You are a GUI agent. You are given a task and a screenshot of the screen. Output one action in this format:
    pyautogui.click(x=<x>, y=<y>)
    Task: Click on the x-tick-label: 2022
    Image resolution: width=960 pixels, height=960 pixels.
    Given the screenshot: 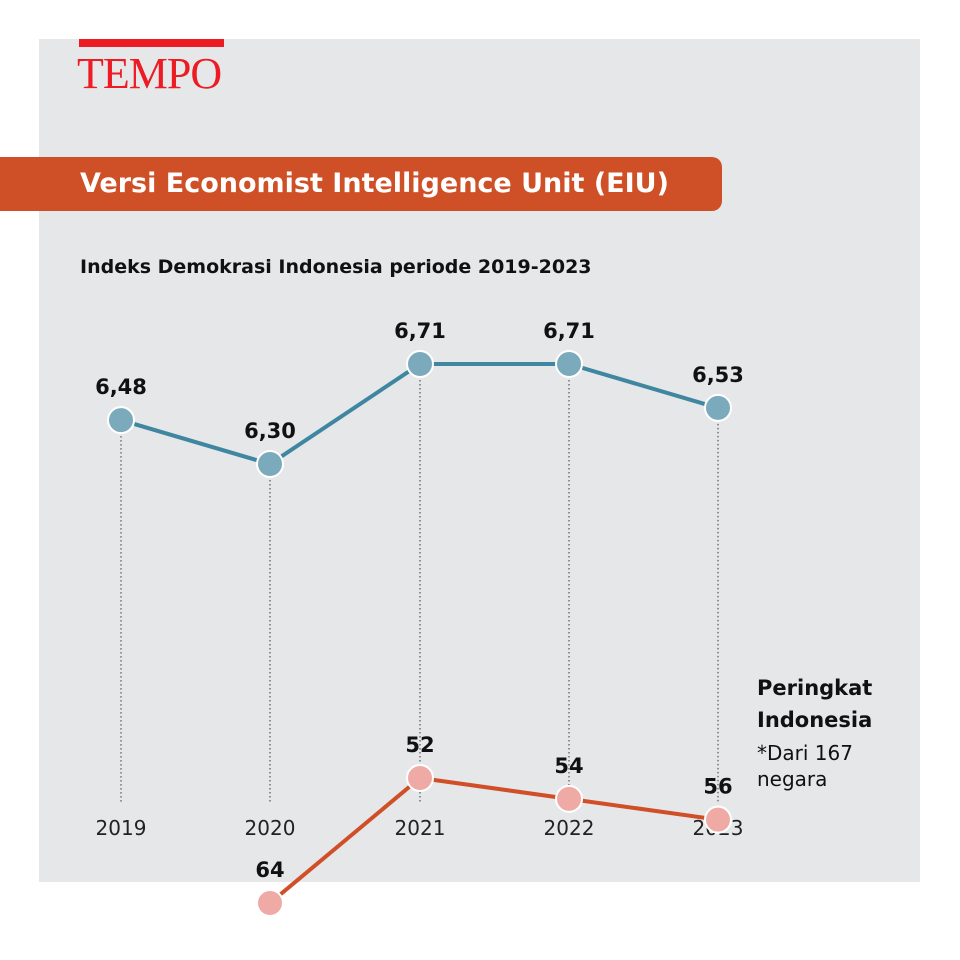 What is the action you would take?
    pyautogui.click(x=569, y=828)
    